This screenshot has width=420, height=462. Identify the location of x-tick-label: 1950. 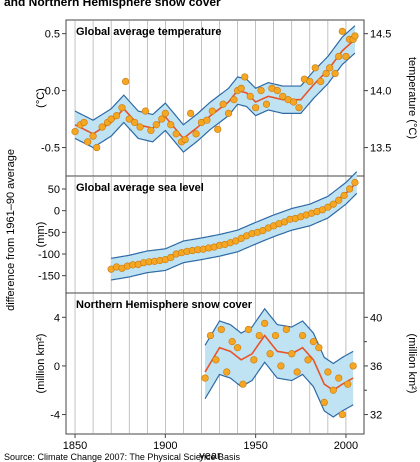
(255, 446).